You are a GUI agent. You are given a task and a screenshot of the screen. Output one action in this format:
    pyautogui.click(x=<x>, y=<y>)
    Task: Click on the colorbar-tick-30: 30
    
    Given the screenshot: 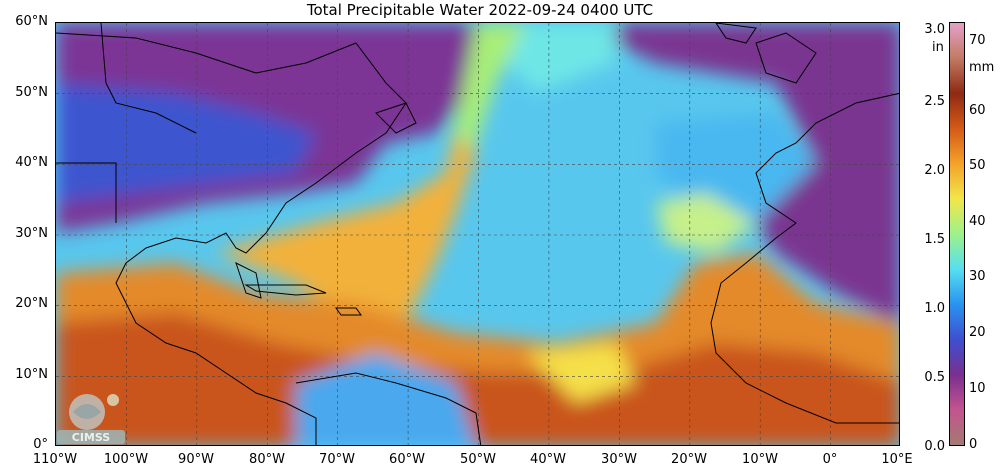 What is the action you would take?
    pyautogui.click(x=977, y=276)
    